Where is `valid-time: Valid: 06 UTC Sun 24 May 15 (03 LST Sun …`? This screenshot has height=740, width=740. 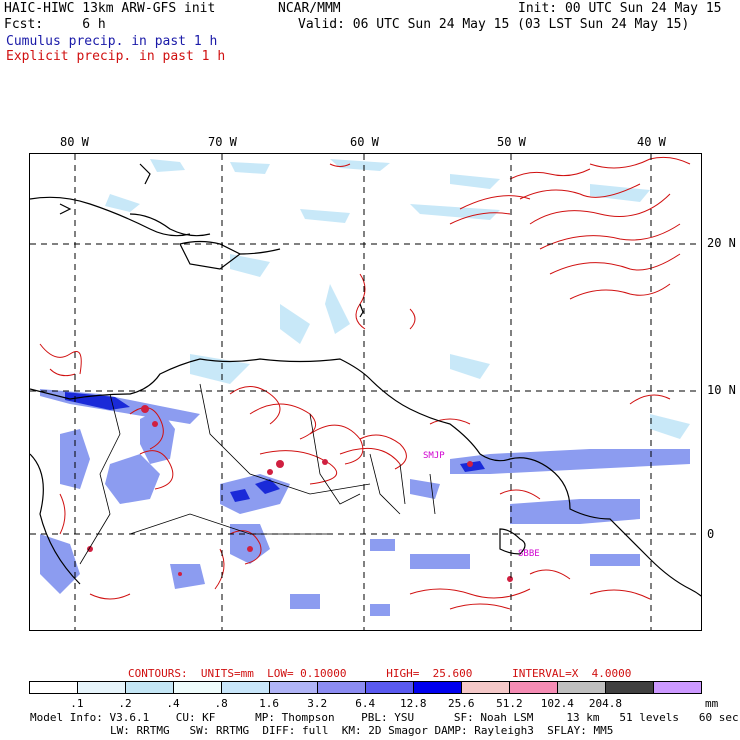
valid-time: Valid: 06 UTC Sun 24 May 15 (03 LST Sun … is located at coordinates (494, 24).